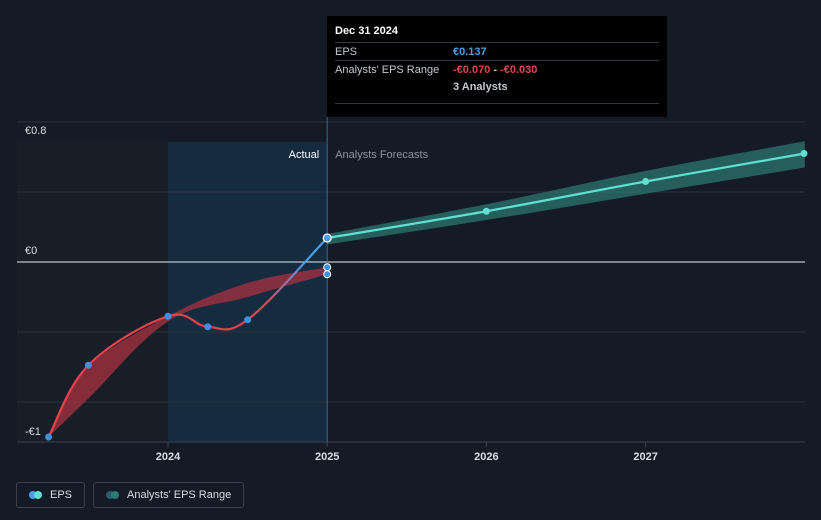  What do you see at coordinates (179, 495) in the screenshot?
I see `legend-range-label: Analysts' EPS Range` at bounding box center [179, 495].